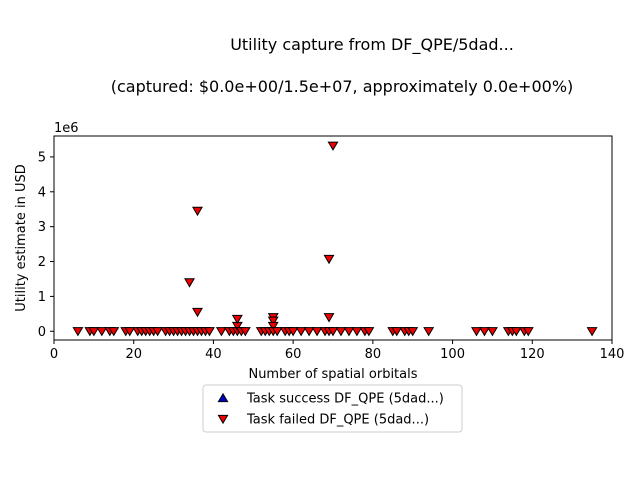 Image resolution: width=640 pixels, height=480 pixels. Describe the element at coordinates (42, 262) in the screenshot. I see `y-tick-label: 2` at that location.